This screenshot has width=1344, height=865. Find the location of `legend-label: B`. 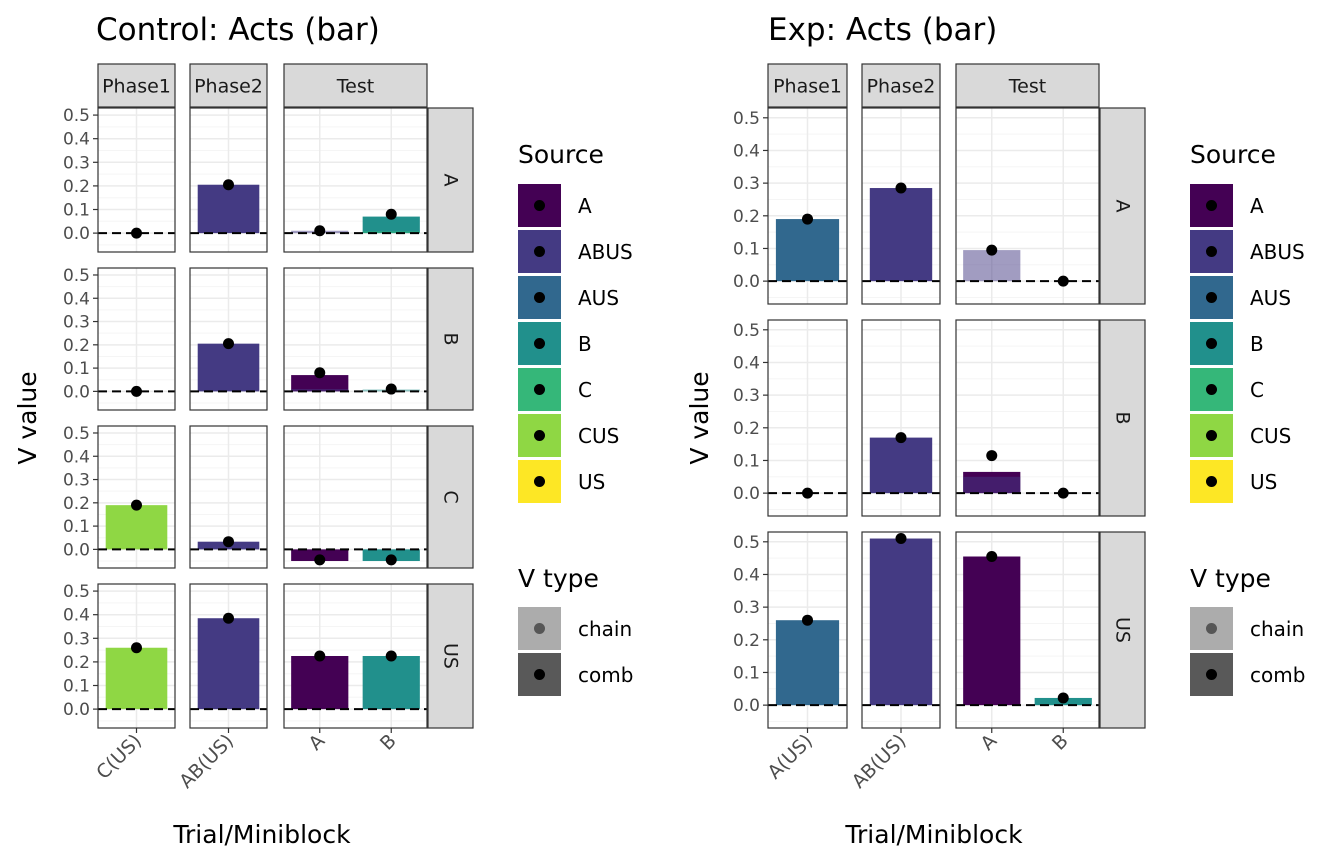

legend-label: B is located at coordinates (585, 344).